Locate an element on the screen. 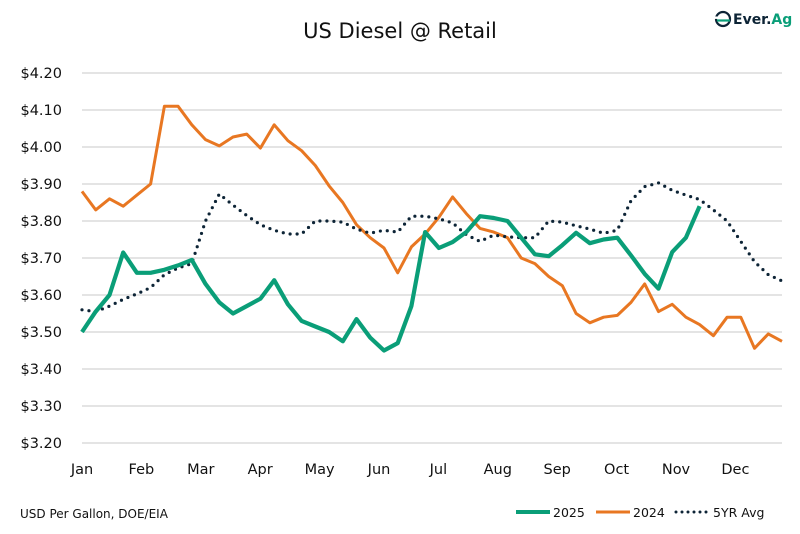  x-tick-label: May is located at coordinates (320, 470).